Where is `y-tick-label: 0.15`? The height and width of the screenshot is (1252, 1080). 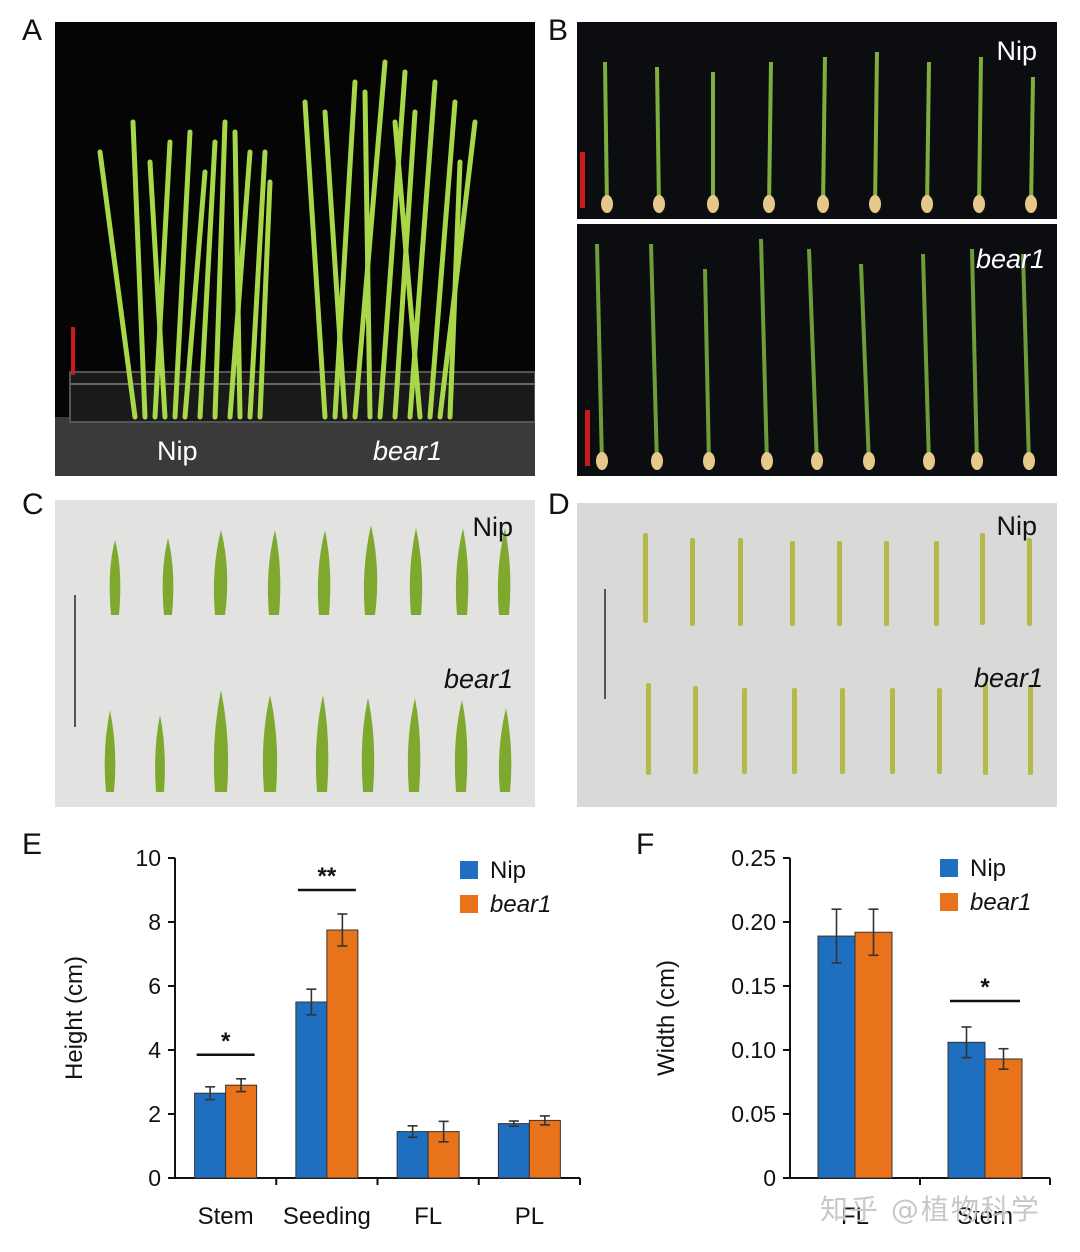 y-tick-label: 0.15 is located at coordinates (753, 986).